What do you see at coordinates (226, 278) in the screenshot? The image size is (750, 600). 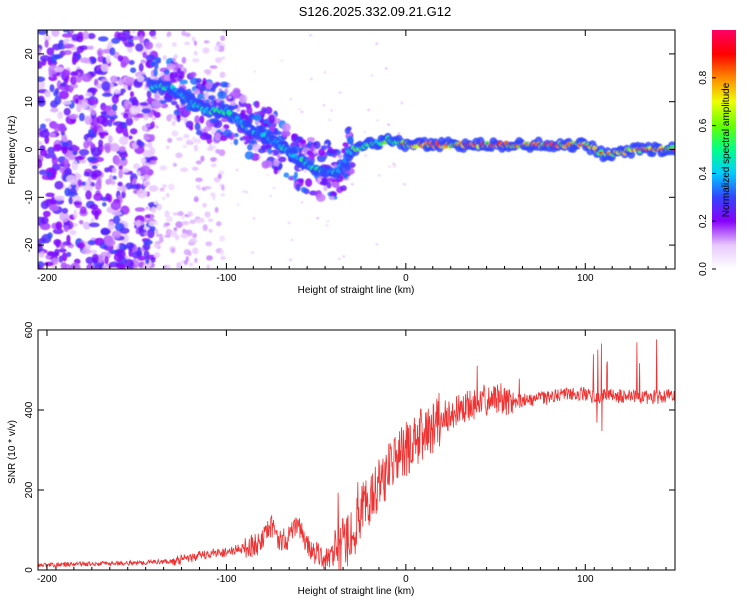 I see `x-tick-label: -100` at bounding box center [226, 278].